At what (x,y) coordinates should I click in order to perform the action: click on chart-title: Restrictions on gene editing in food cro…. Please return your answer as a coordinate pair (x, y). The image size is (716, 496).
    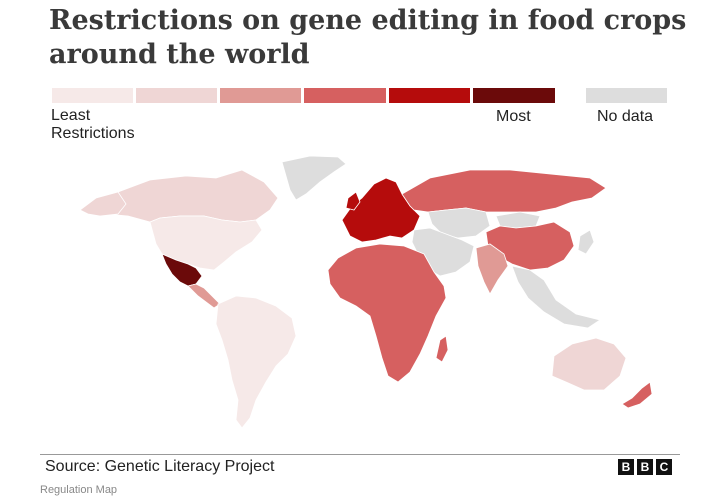
    Looking at the image, I should click on (368, 37).